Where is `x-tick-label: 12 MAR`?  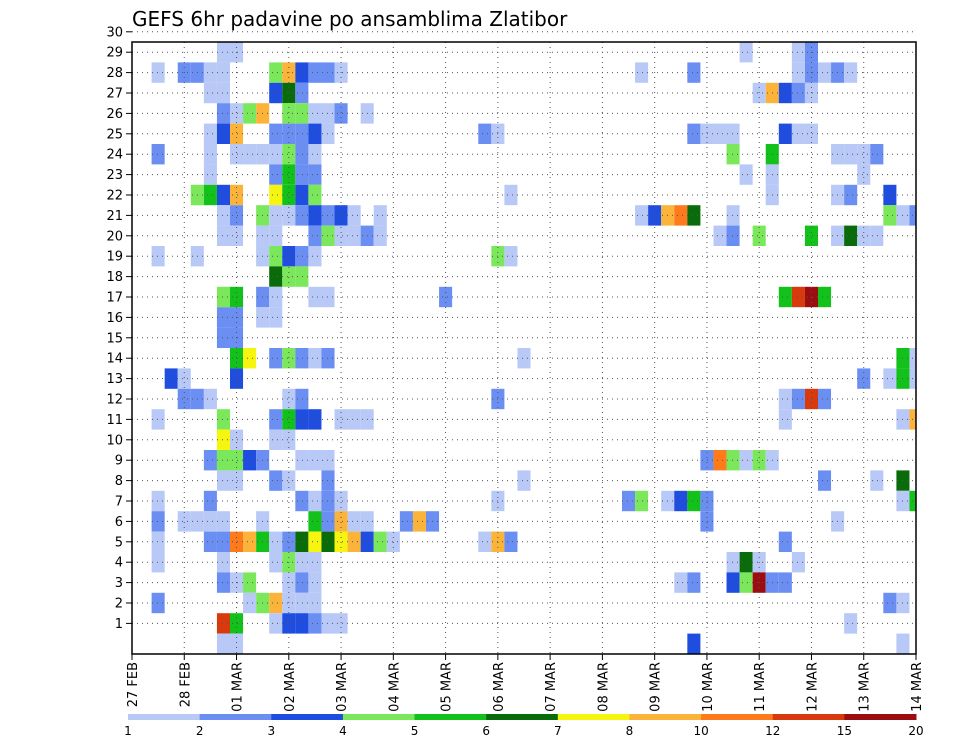 x-tick-label: 12 MAR is located at coordinates (812, 687).